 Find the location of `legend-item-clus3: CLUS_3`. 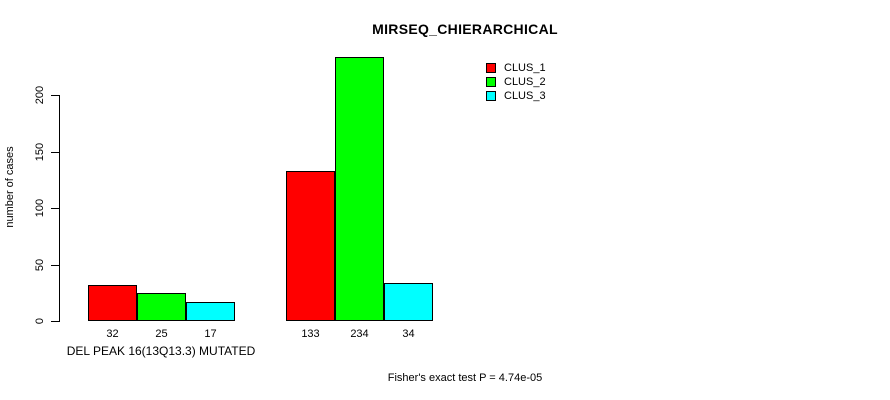

legend-item-clus3: CLUS_3 is located at coordinates (516, 96).